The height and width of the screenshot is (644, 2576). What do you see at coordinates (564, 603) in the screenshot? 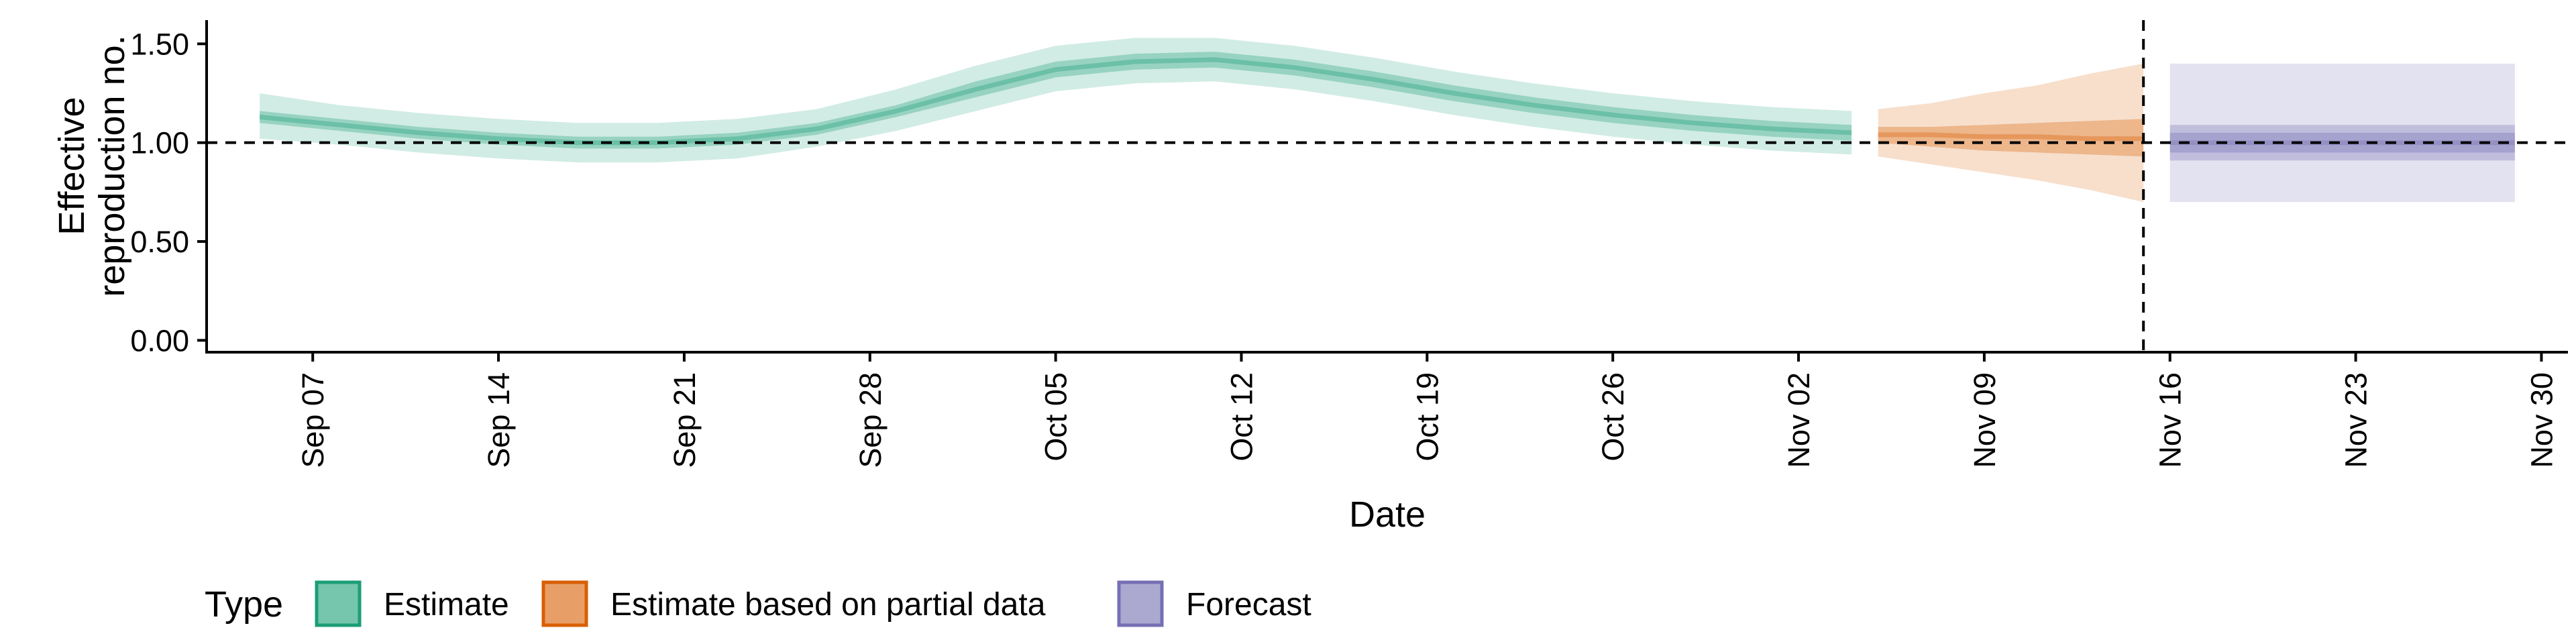
I see `legend-key-estimate-based-on-partial-data` at bounding box center [564, 603].